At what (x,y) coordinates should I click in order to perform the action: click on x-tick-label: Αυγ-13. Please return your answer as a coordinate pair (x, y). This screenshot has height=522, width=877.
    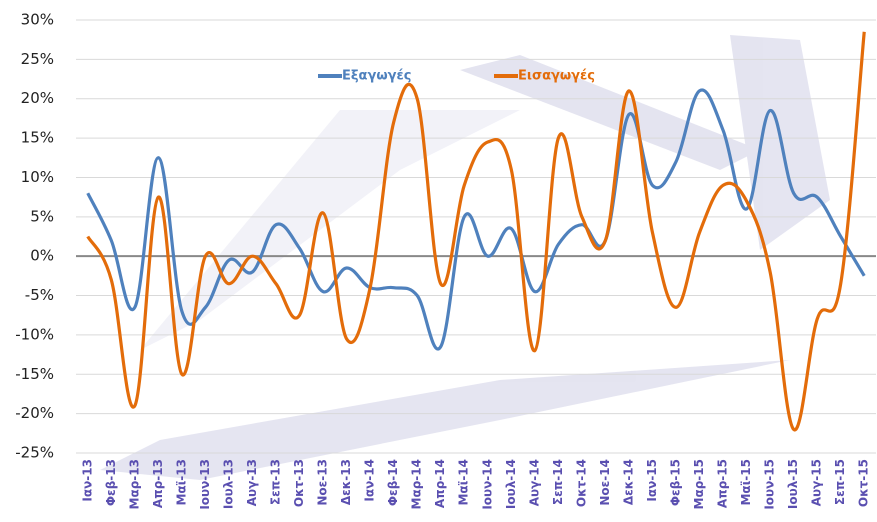
    Looking at the image, I should click on (252, 482).